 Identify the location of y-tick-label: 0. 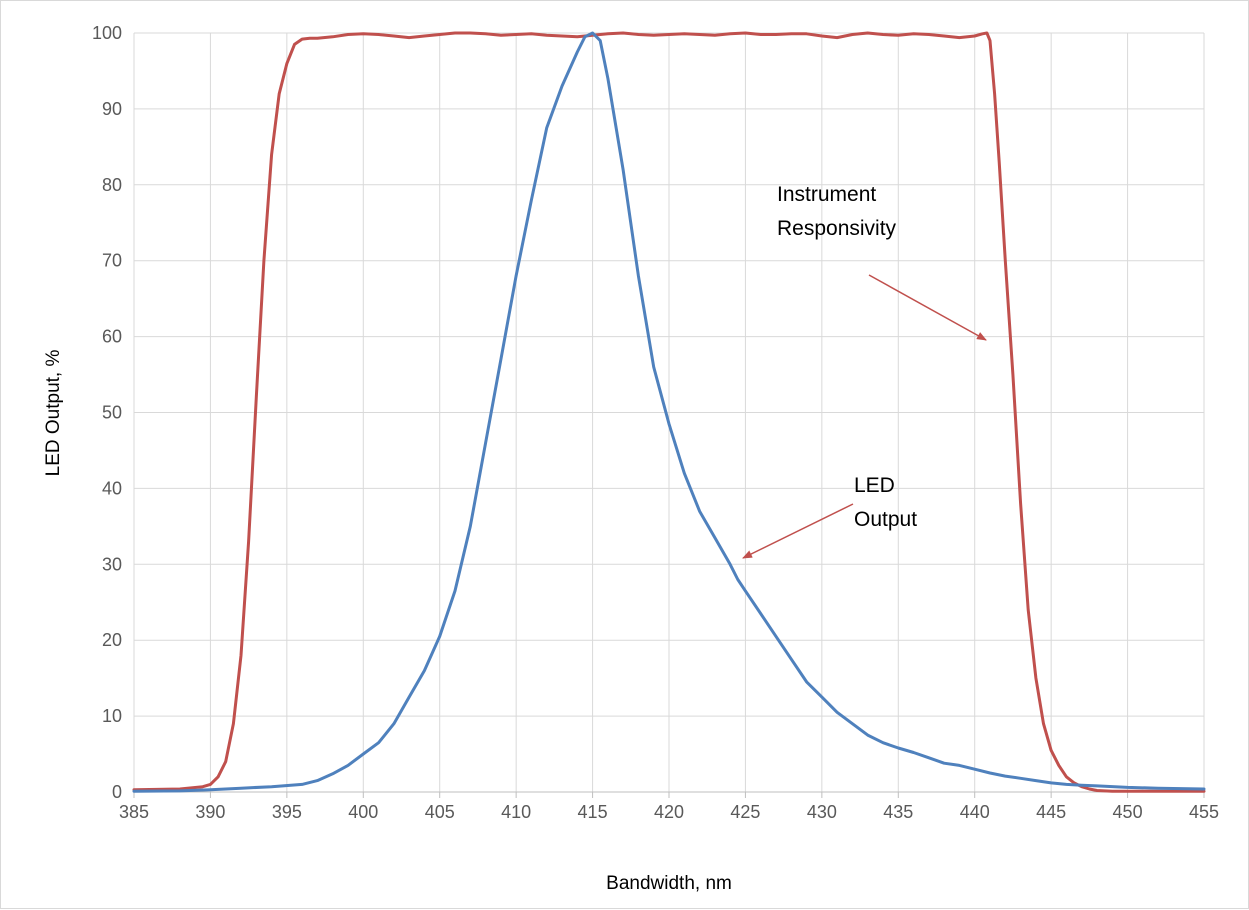
(117, 792).